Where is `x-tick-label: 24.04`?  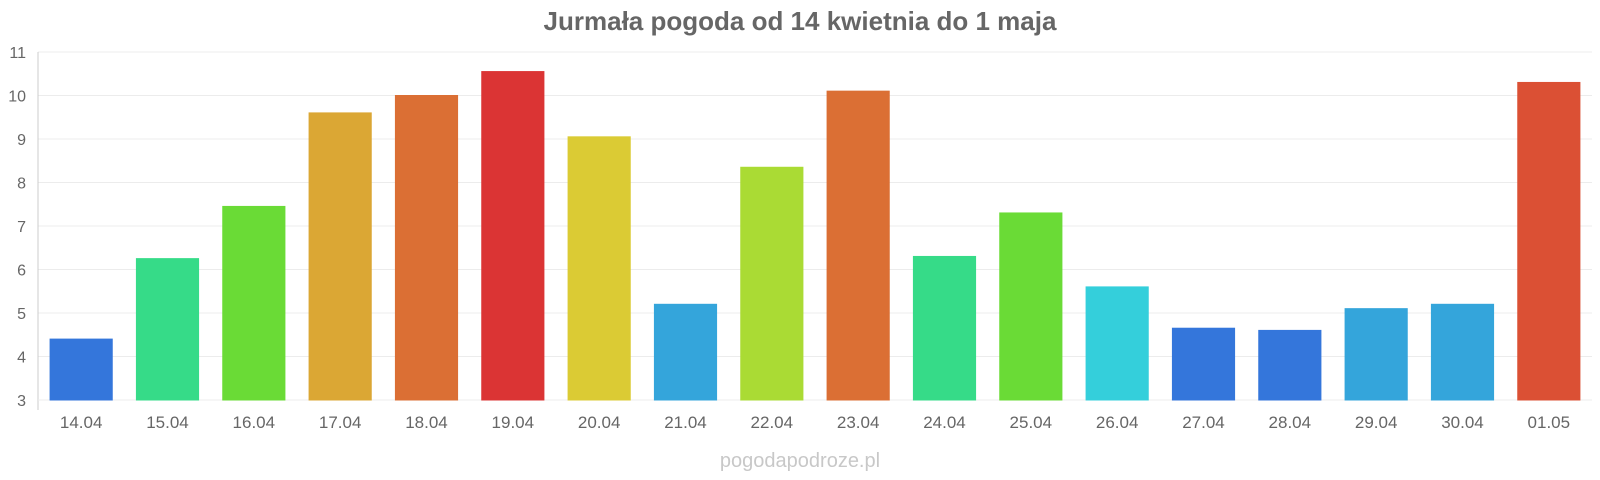 x-tick-label: 24.04 is located at coordinates (944, 422).